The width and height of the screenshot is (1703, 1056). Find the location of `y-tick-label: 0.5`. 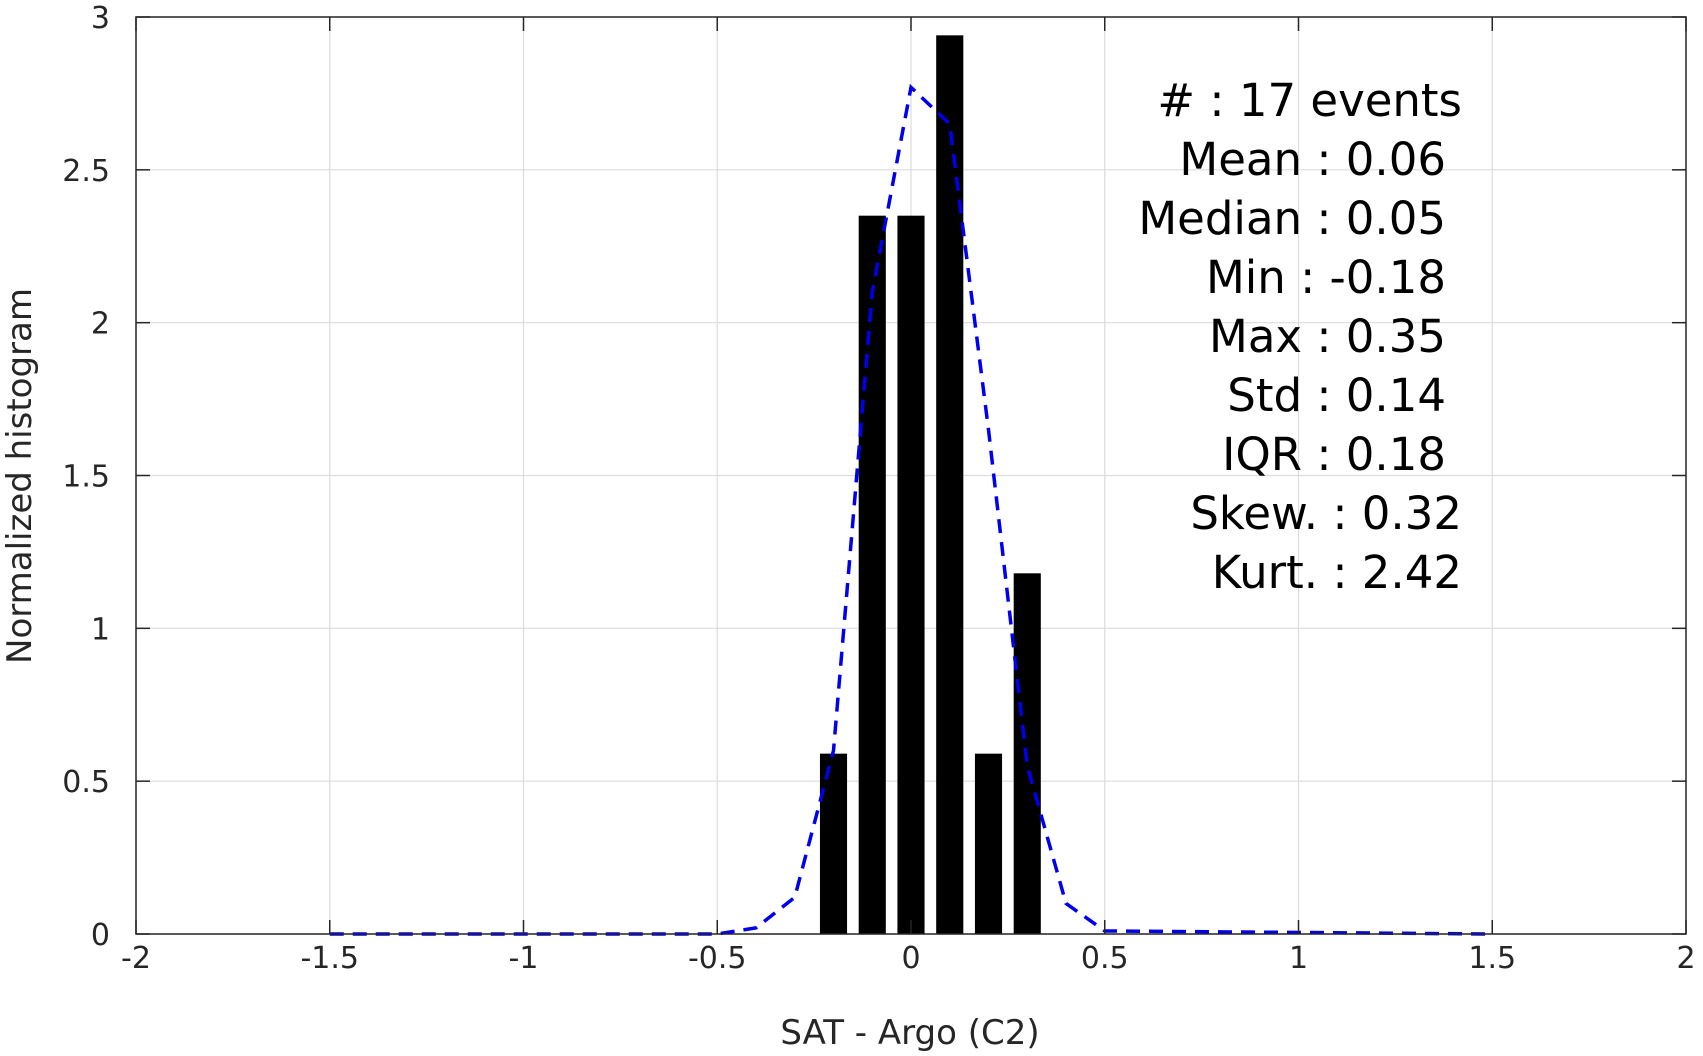

y-tick-label: 0.5 is located at coordinates (86, 782).